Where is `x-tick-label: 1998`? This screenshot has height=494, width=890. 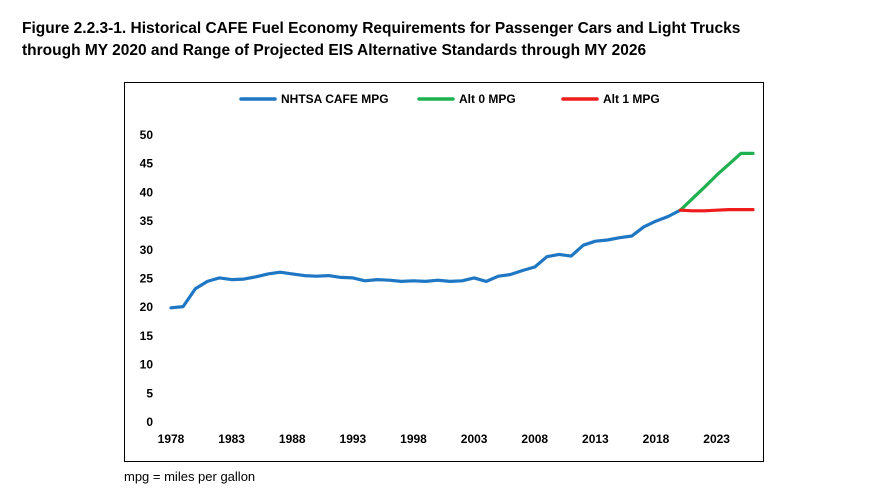 x-tick-label: 1998 is located at coordinates (413, 439).